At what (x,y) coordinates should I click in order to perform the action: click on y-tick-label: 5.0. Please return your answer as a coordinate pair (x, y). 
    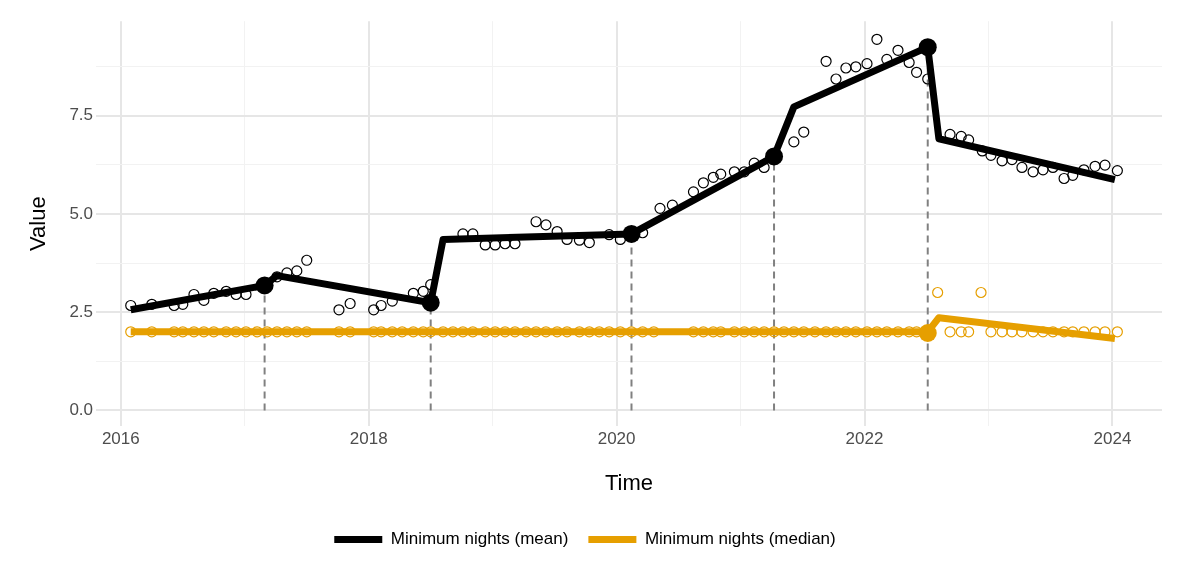
    Looking at the image, I should click on (81, 213).